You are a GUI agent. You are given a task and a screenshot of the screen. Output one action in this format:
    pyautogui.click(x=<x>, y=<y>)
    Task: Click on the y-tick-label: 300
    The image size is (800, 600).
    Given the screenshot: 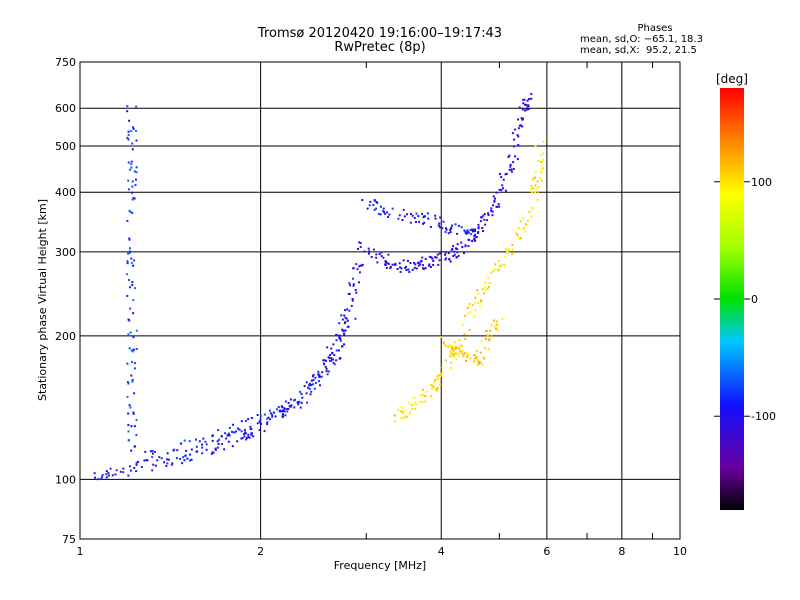 What is the action you would take?
    pyautogui.click(x=65, y=252)
    